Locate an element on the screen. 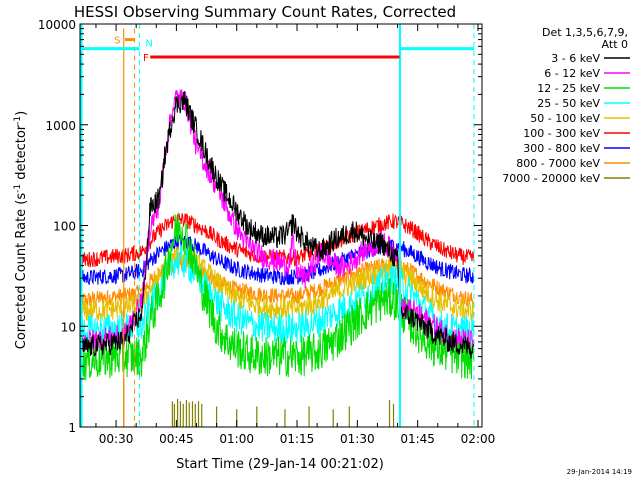 The height and width of the screenshot is (480, 640). y-tick-label: 1 is located at coordinates (72, 428).